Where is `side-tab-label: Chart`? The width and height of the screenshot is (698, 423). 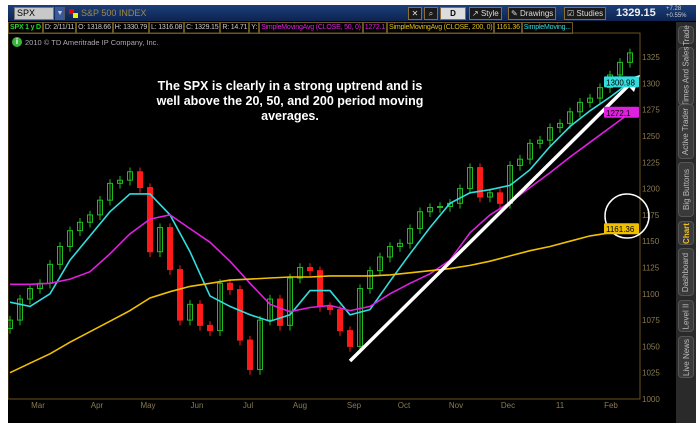
side-tab-label: Chart is located at coordinates (686, 233).